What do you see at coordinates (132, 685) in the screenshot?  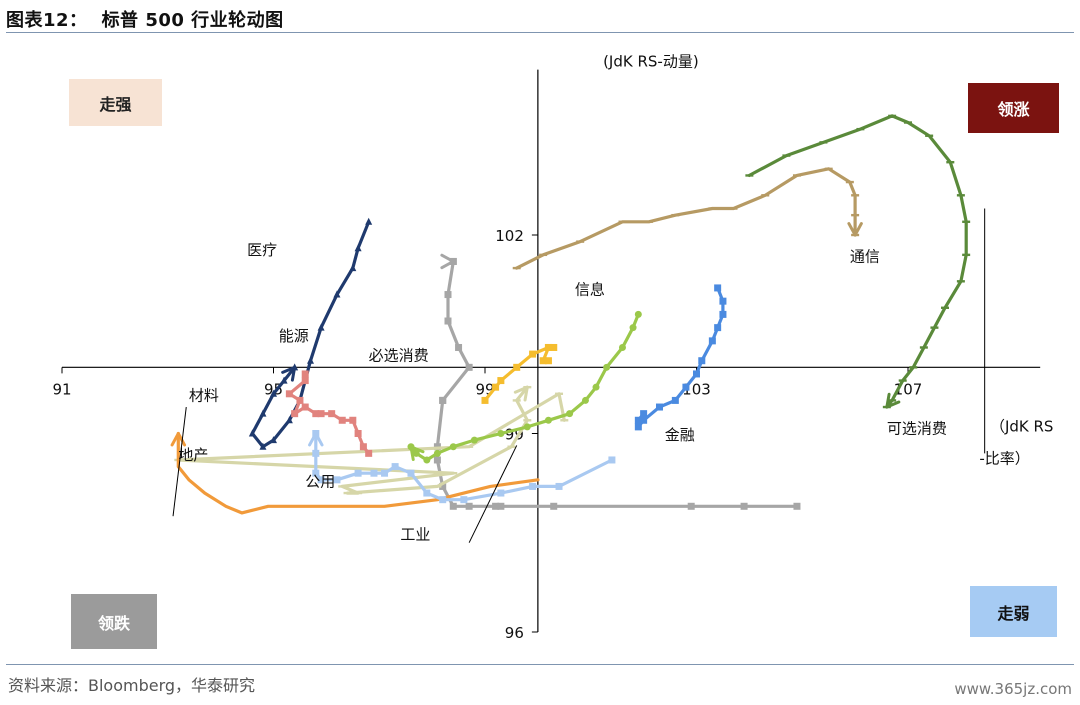 I see `source-note: 资料来源：Bloomberg，华泰研究` at bounding box center [132, 685].